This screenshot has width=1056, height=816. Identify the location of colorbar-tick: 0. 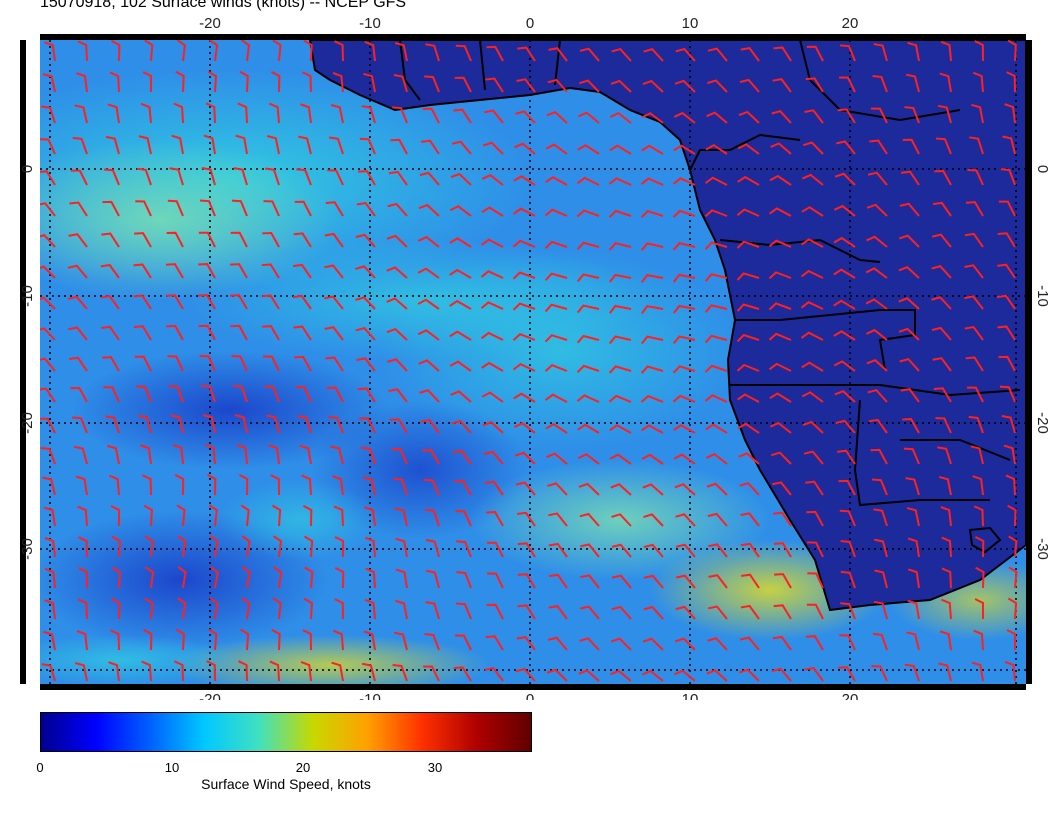
(40, 767).